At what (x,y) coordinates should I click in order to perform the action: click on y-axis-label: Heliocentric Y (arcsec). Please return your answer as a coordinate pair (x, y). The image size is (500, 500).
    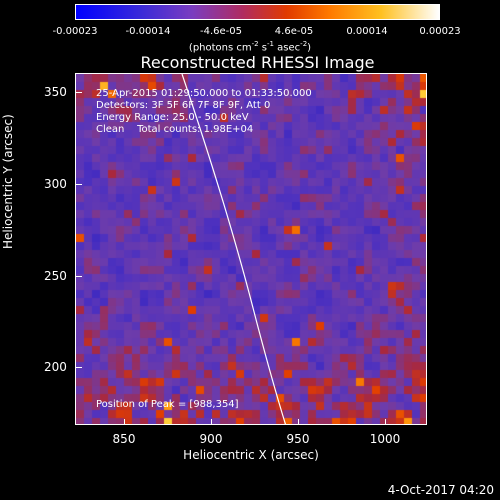
    Looking at the image, I should click on (8, 181).